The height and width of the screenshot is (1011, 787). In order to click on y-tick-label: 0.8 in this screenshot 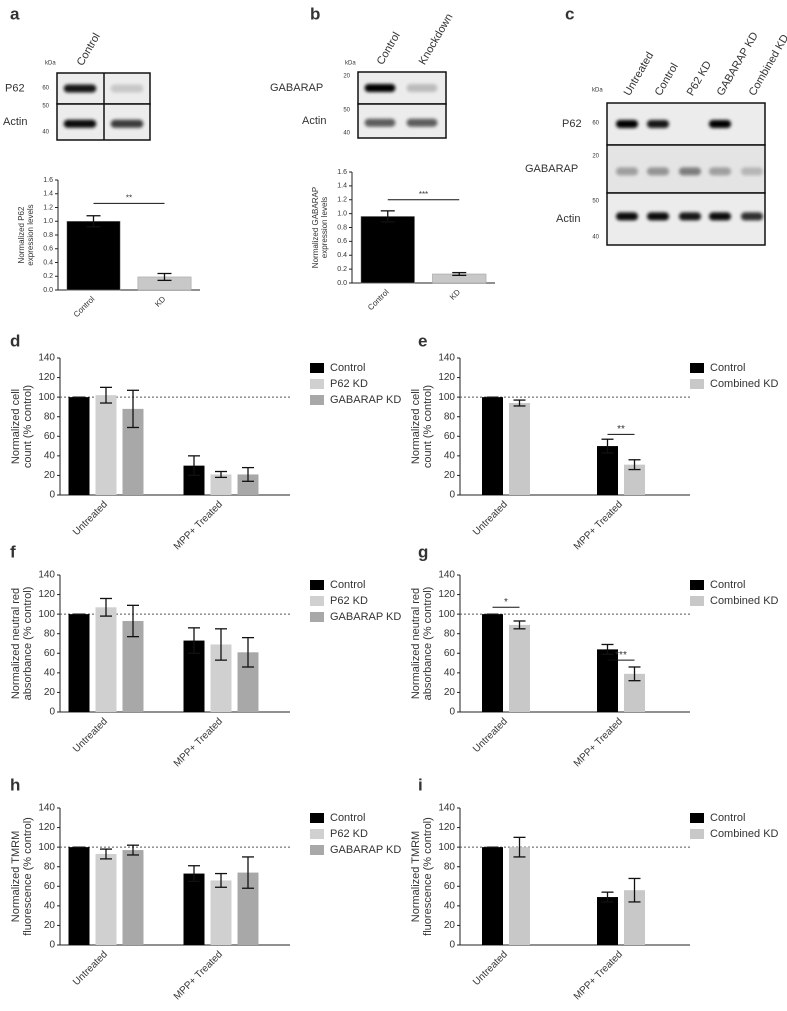, I will do `click(342, 227)`.